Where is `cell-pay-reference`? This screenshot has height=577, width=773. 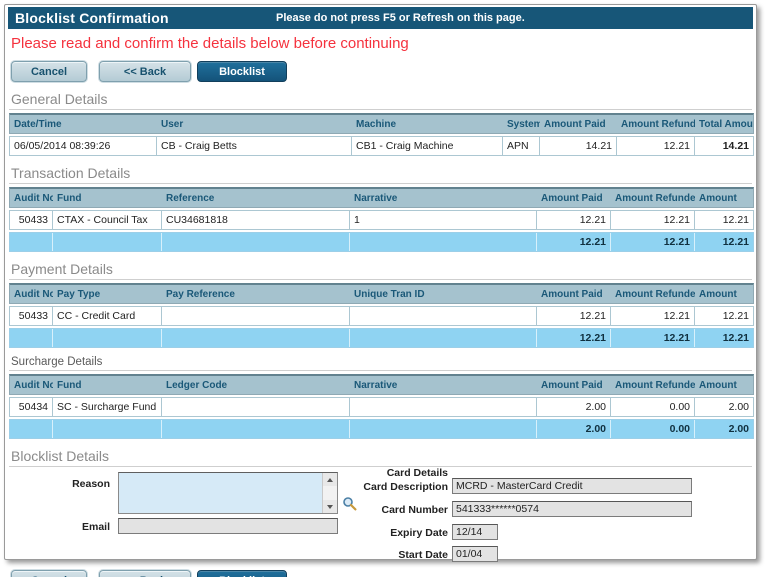
cell-pay-reference is located at coordinates (256, 316).